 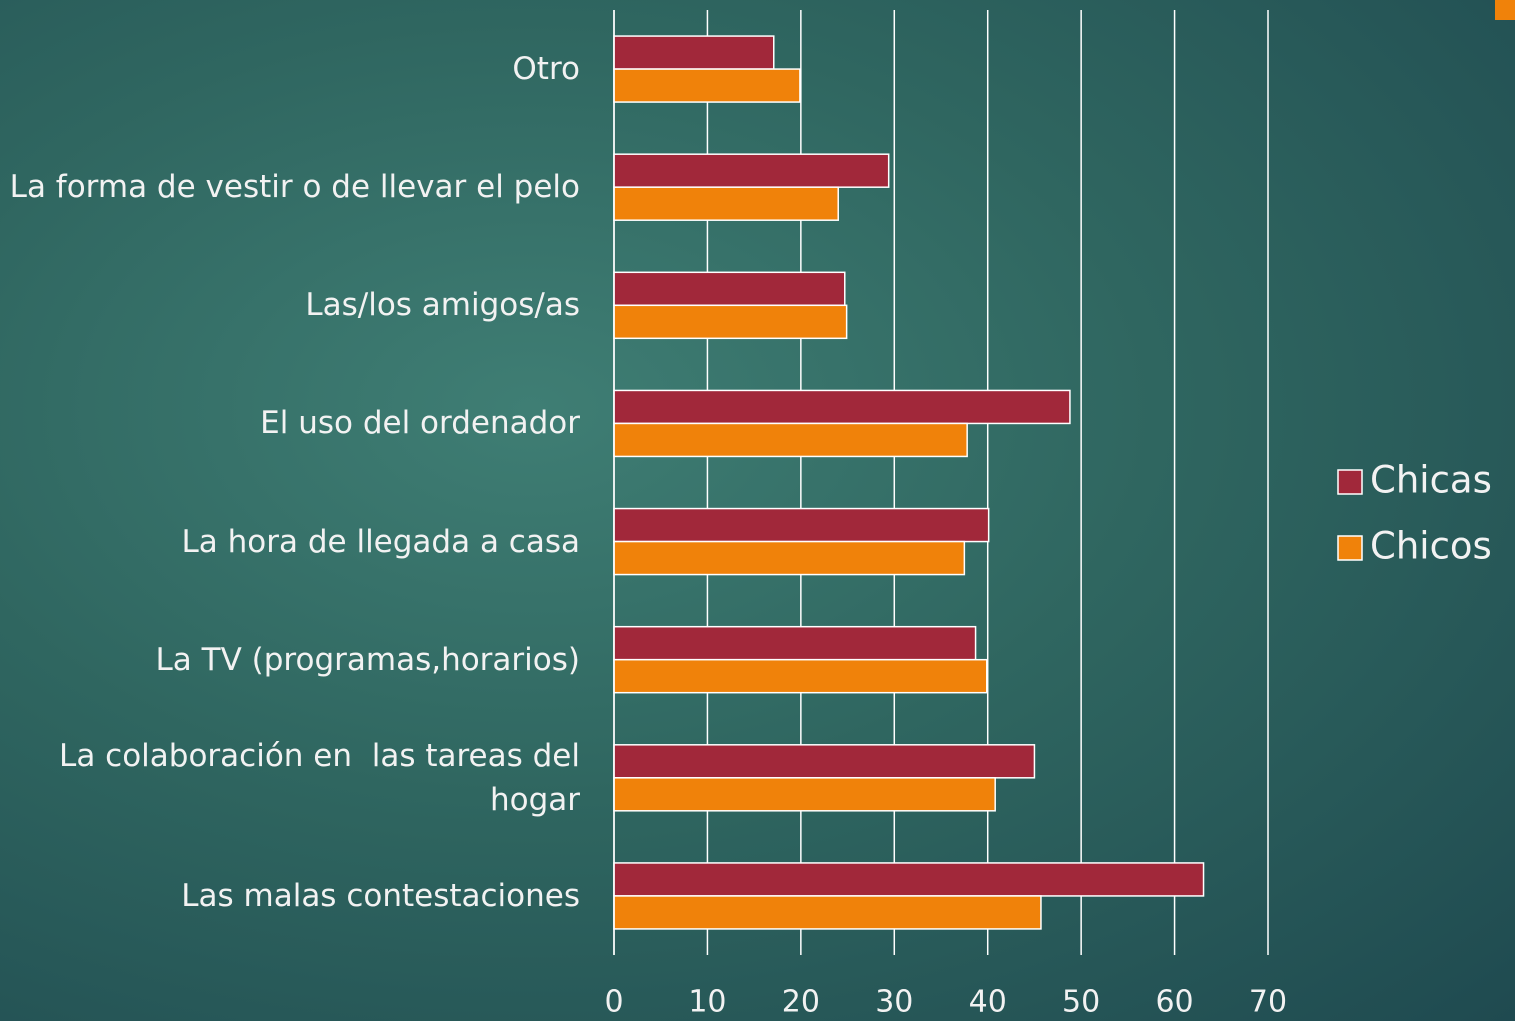 What do you see at coordinates (294, 187) in the screenshot?
I see `category-label: La forma de vestir o de llevar el pelo` at bounding box center [294, 187].